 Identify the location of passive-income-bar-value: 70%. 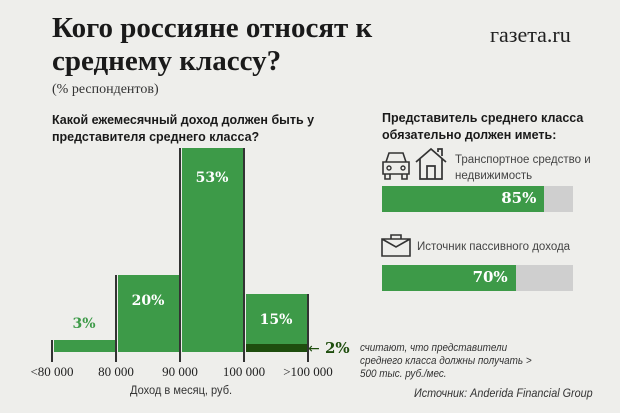
(490, 277).